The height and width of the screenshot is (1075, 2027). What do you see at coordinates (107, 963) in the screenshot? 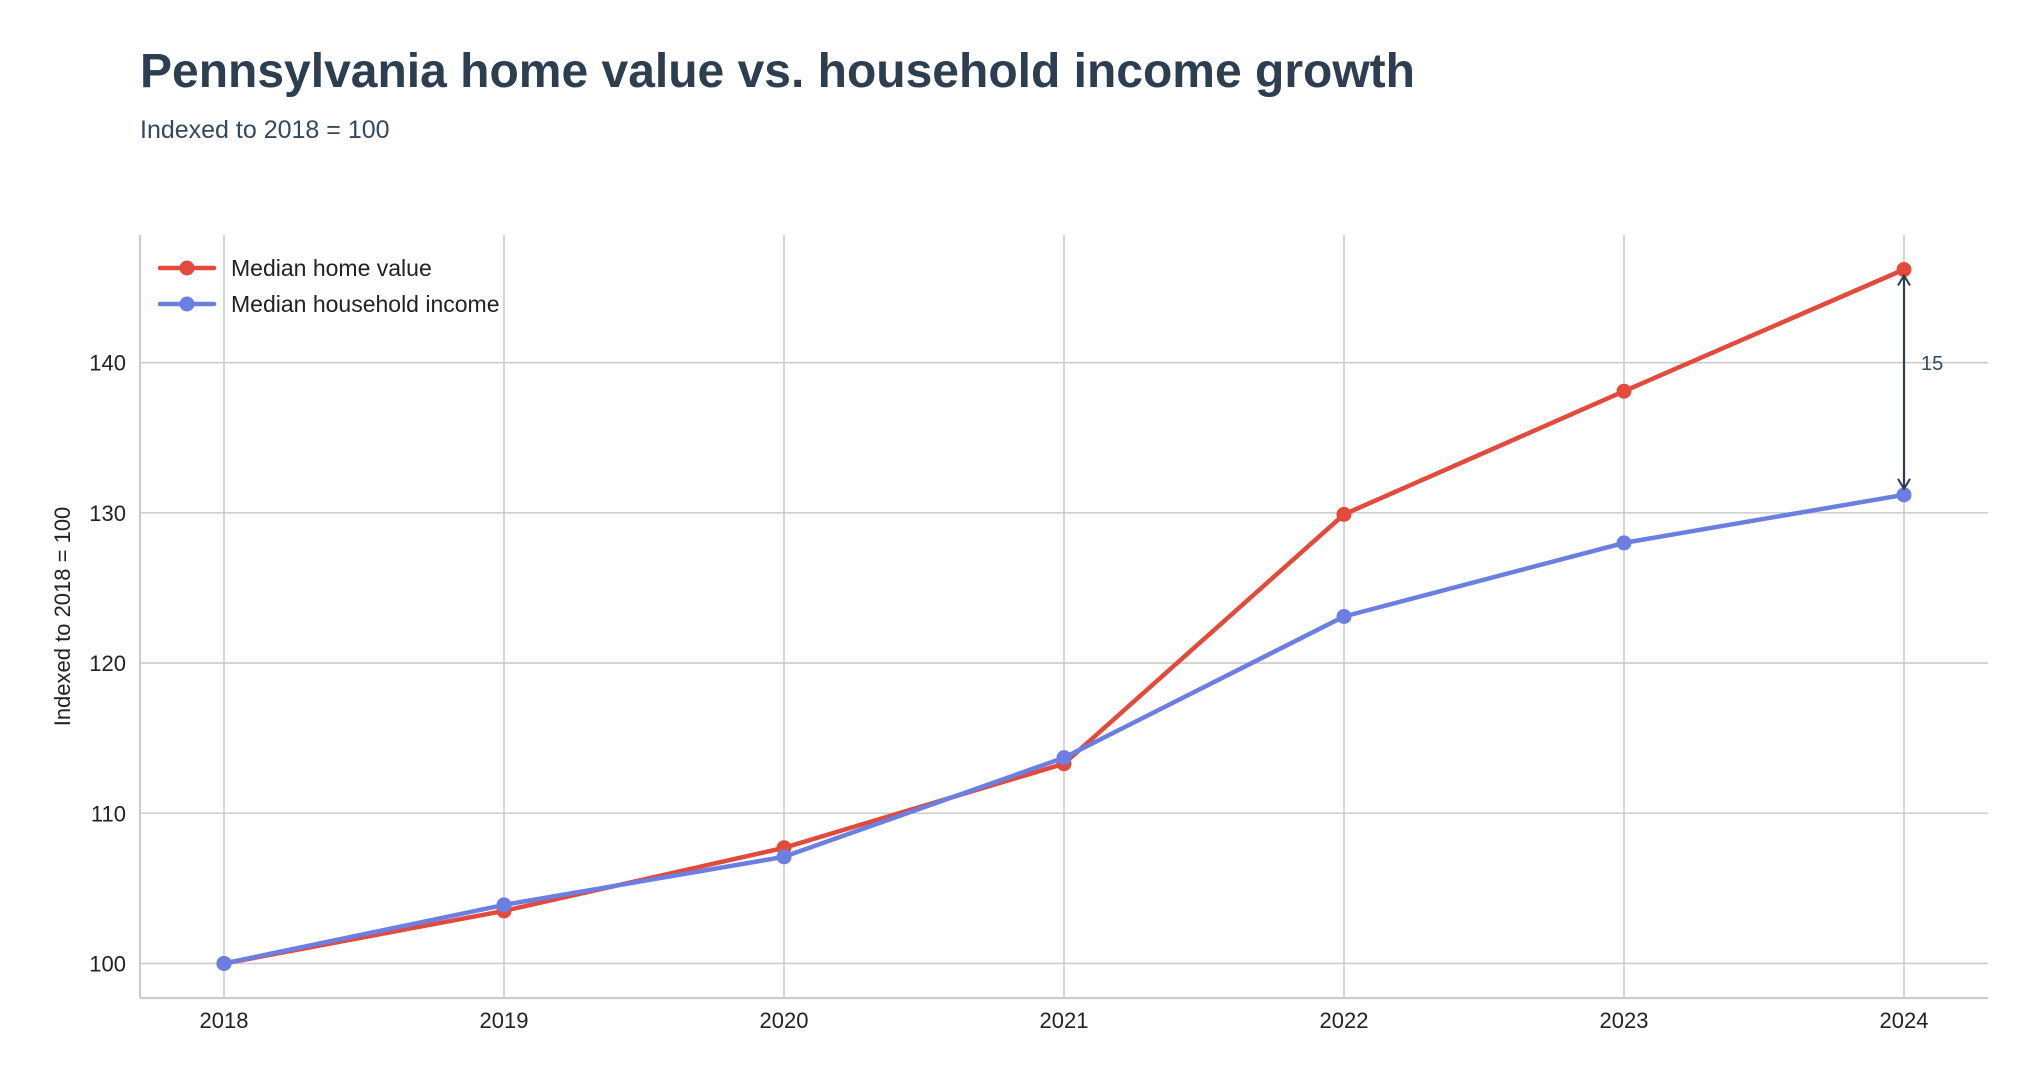
I see `y-tick-label: 100` at bounding box center [107, 963].